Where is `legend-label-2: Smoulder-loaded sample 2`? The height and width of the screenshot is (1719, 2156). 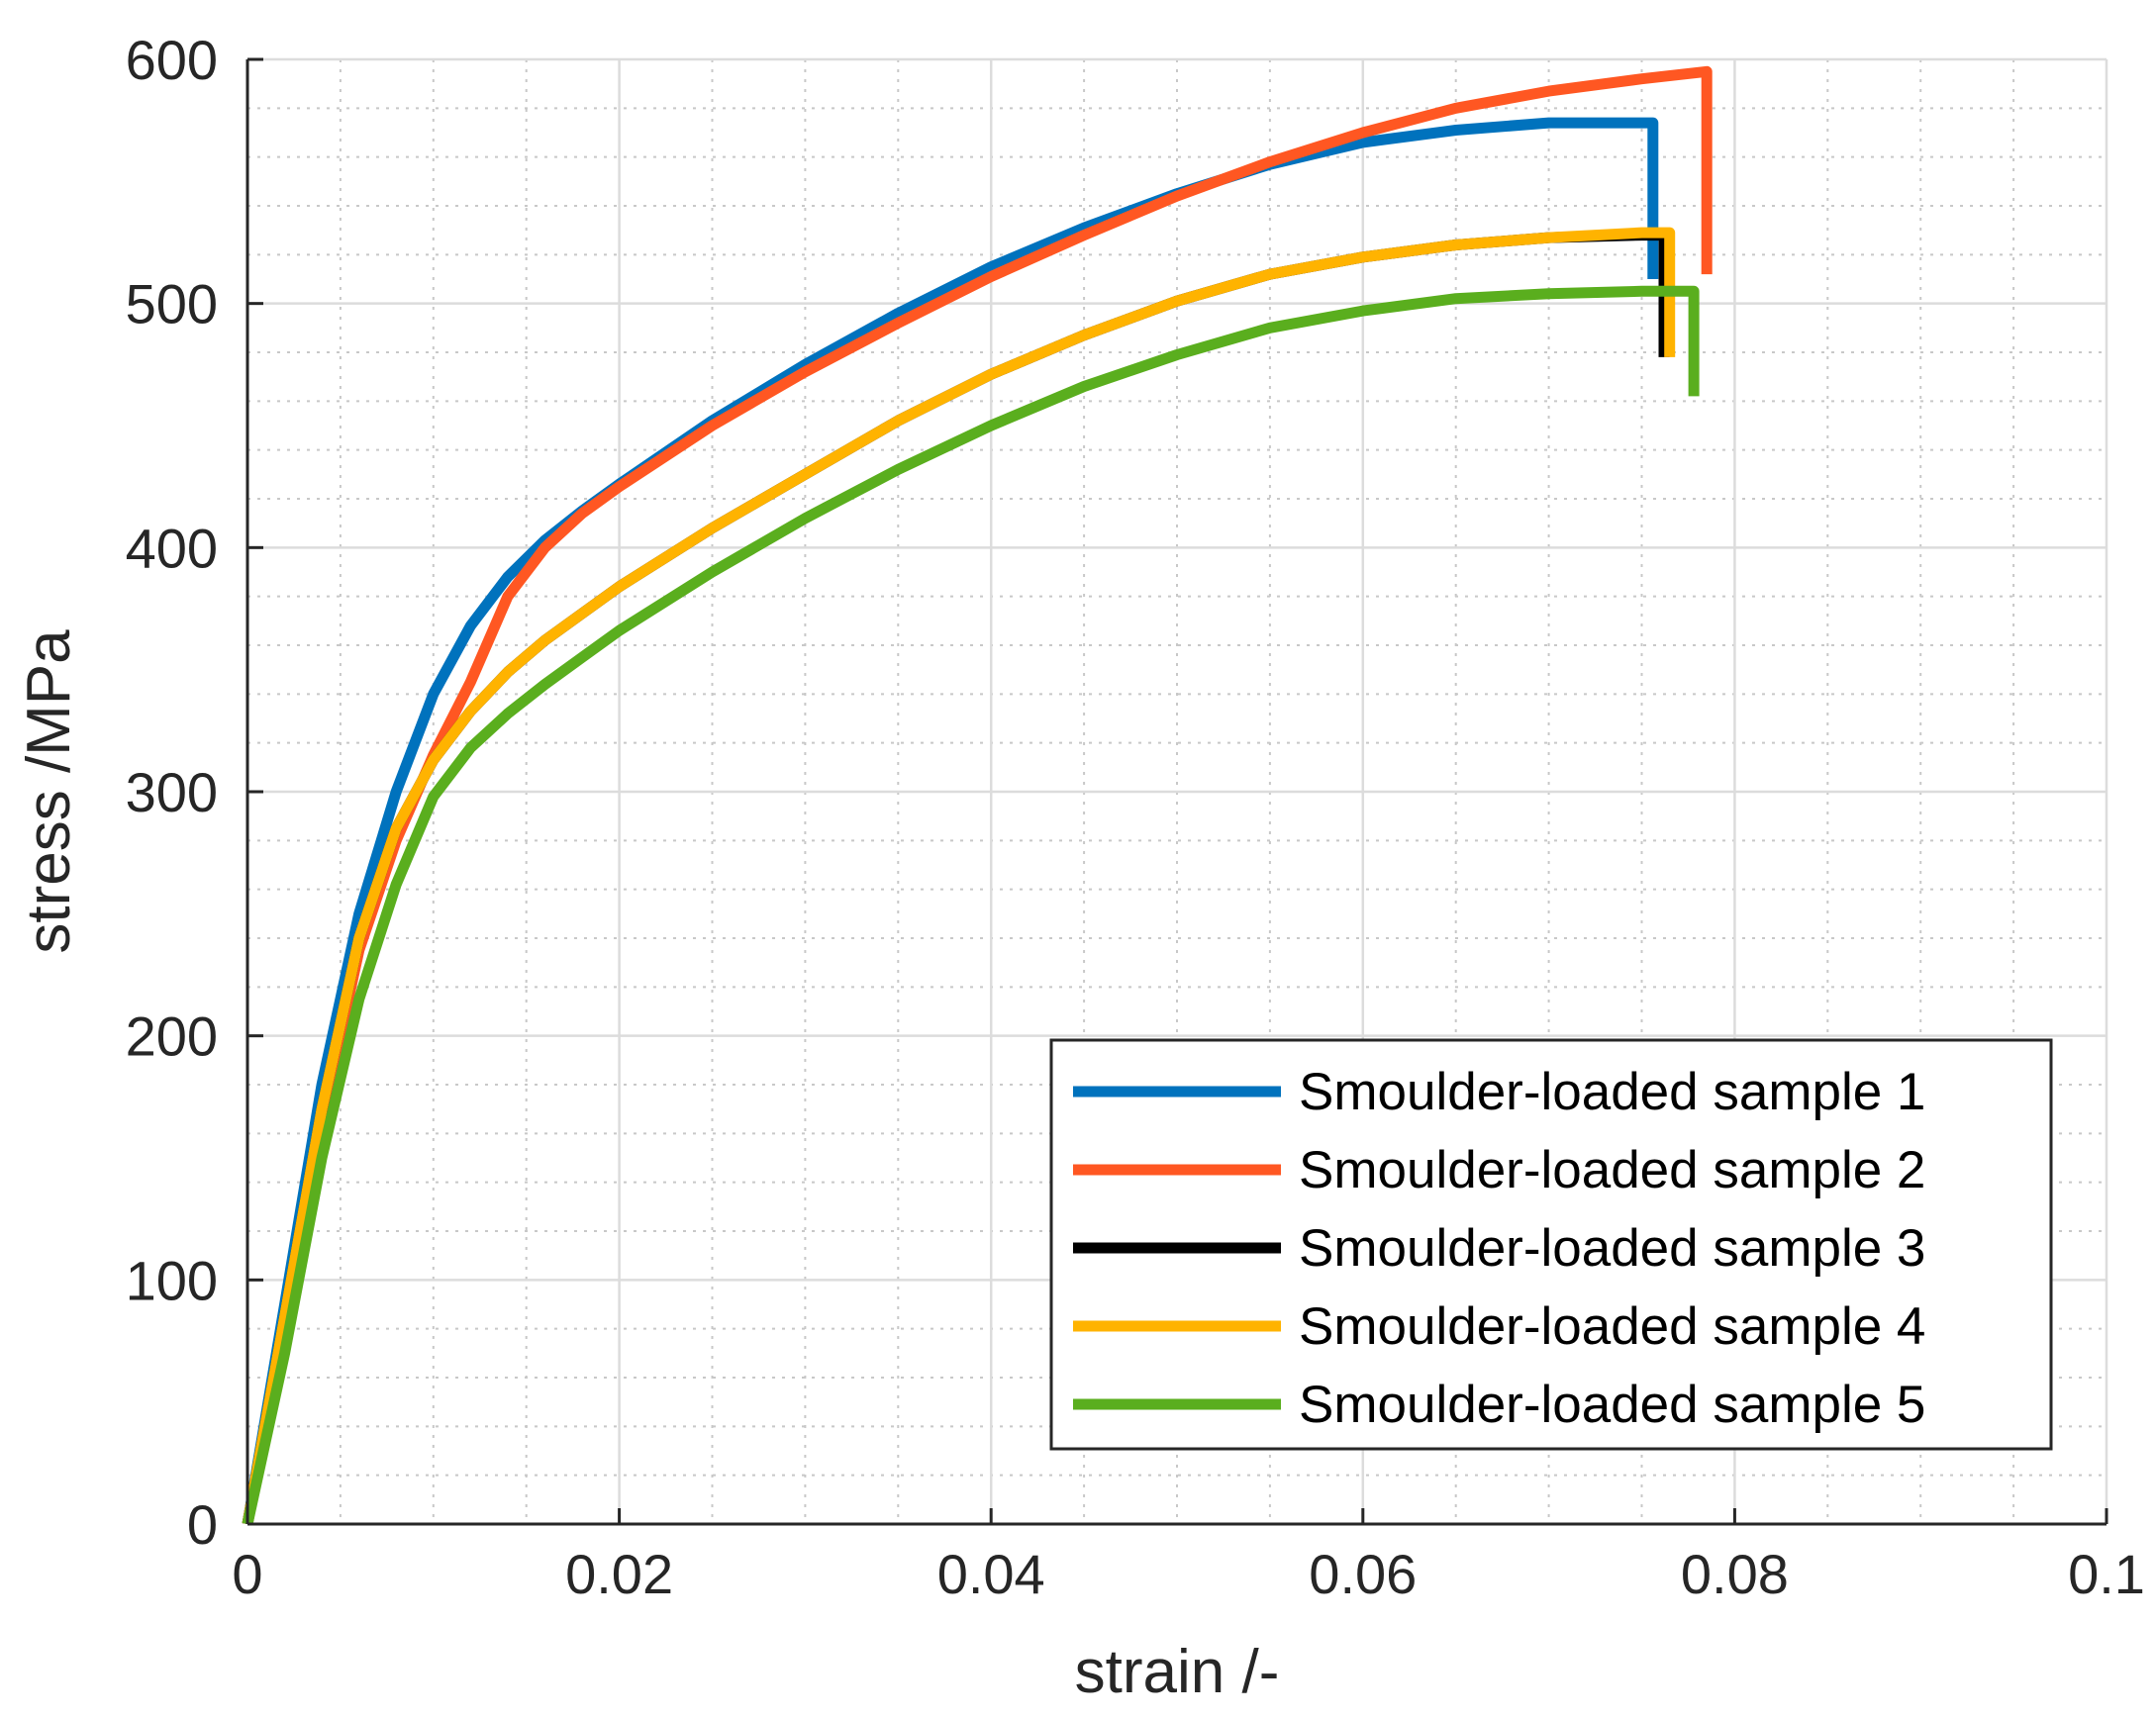
legend-label-2: Smoulder-loaded sample 2 is located at coordinates (1612, 1170).